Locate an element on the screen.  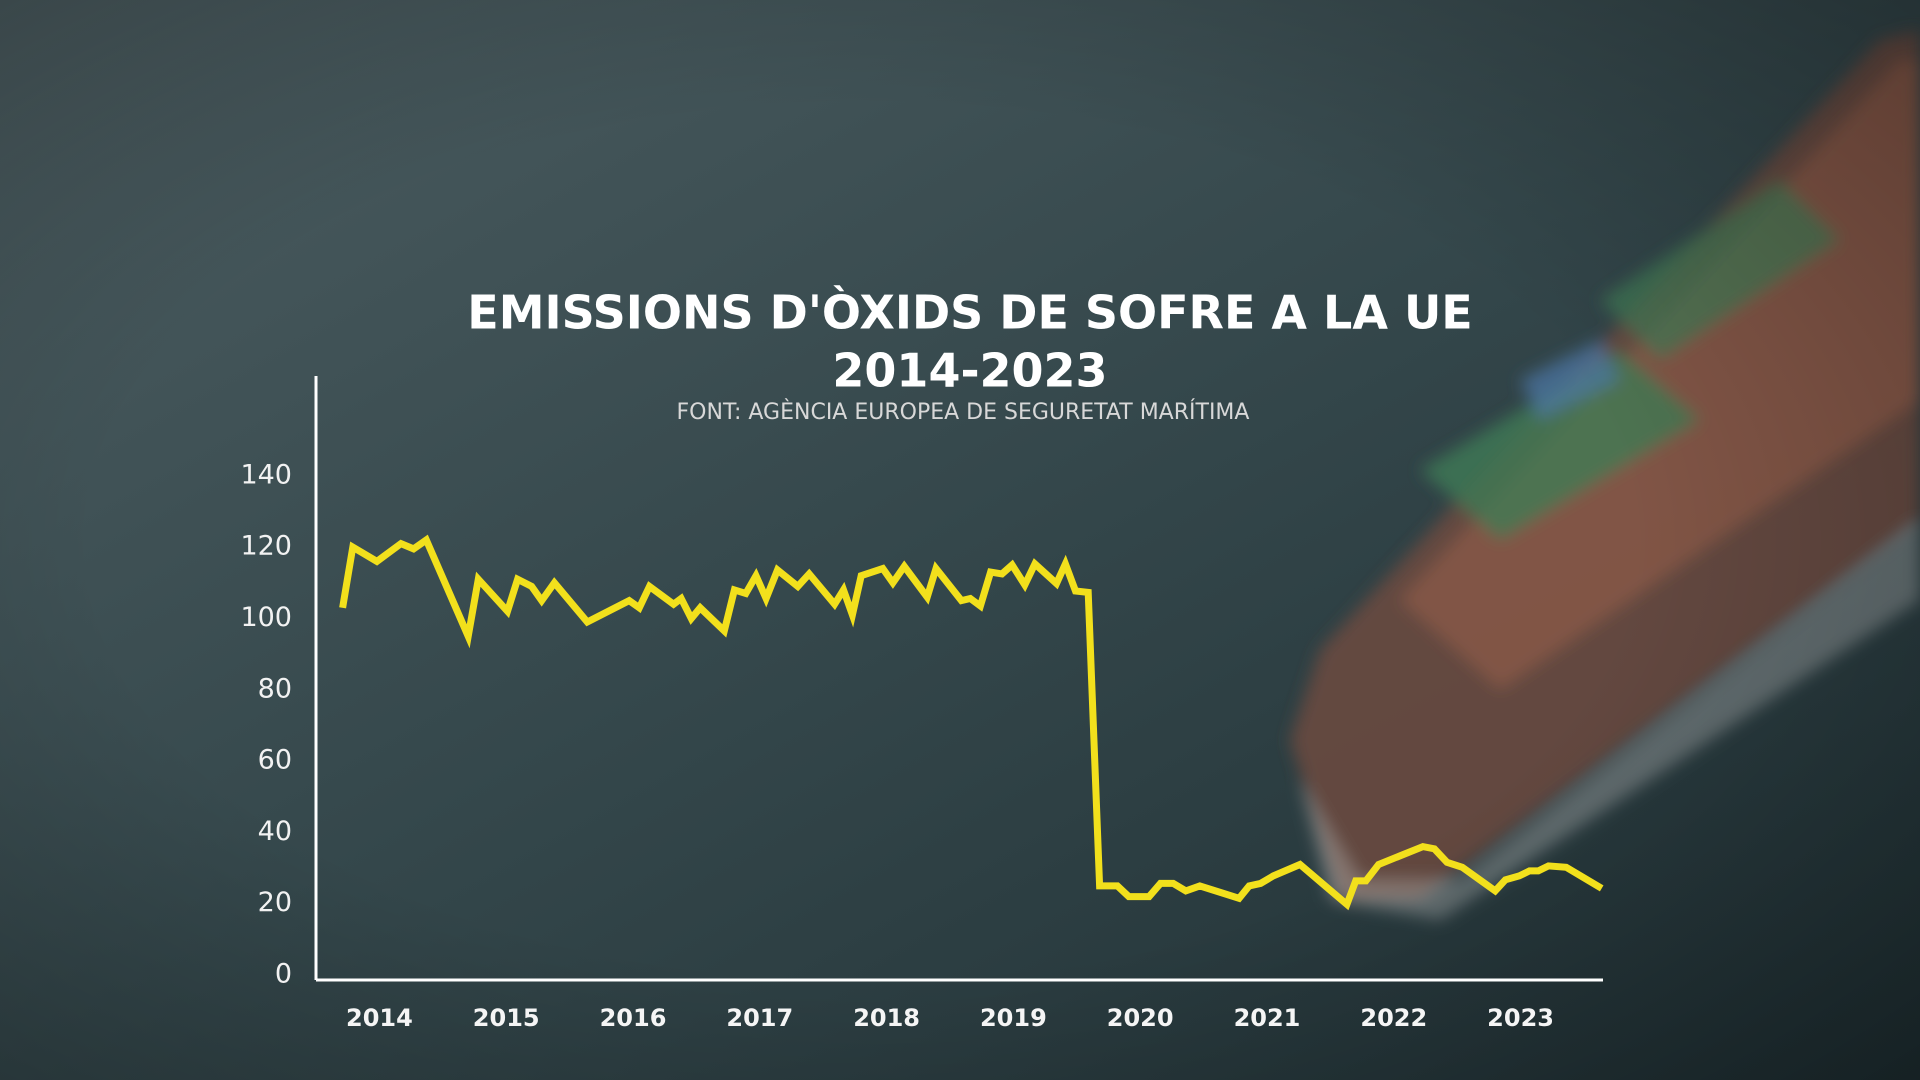
x-tick-label: 2021 is located at coordinates (1267, 1018).